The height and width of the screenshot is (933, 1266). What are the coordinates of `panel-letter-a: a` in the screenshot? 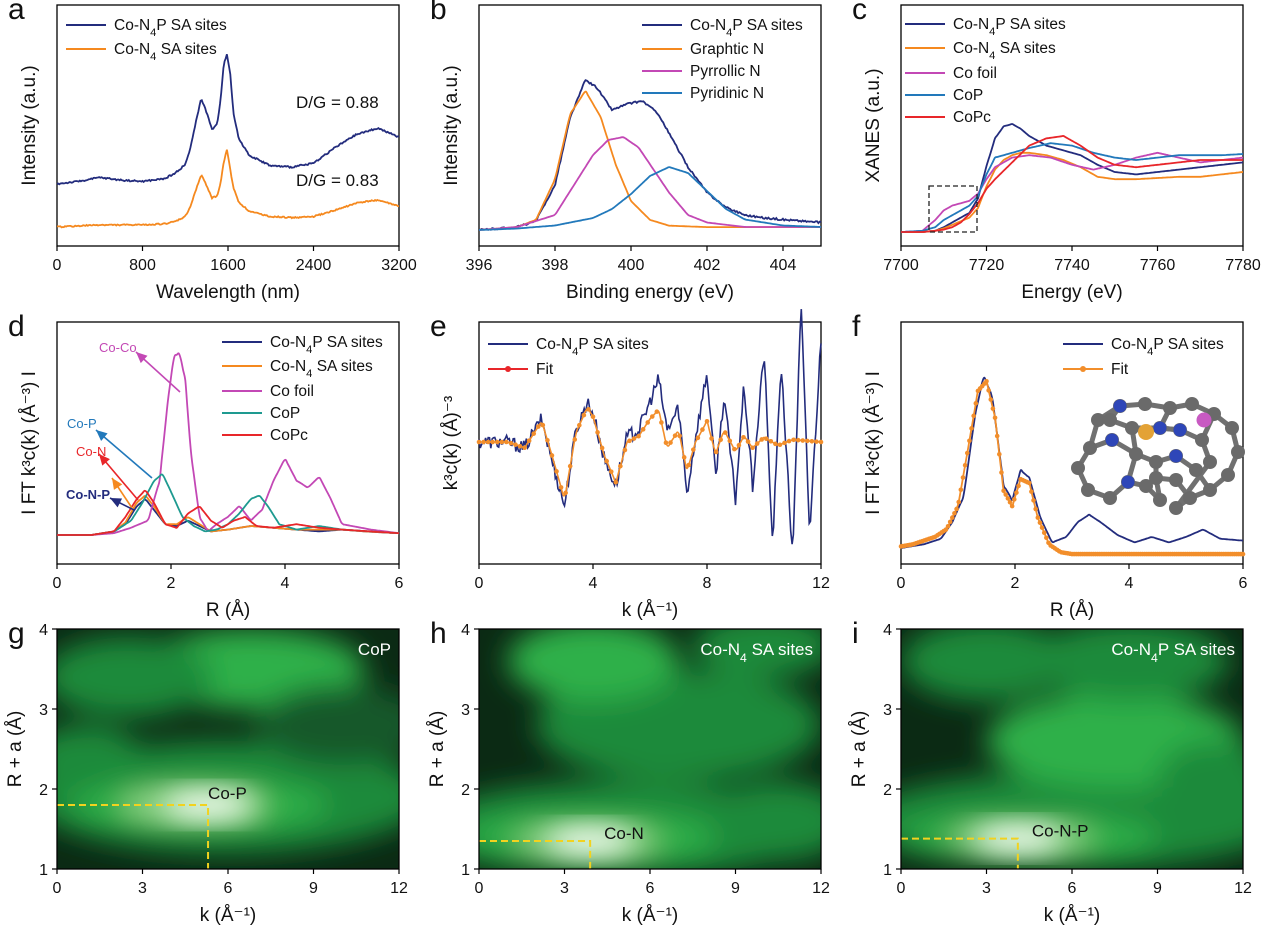 It's located at (16, 13).